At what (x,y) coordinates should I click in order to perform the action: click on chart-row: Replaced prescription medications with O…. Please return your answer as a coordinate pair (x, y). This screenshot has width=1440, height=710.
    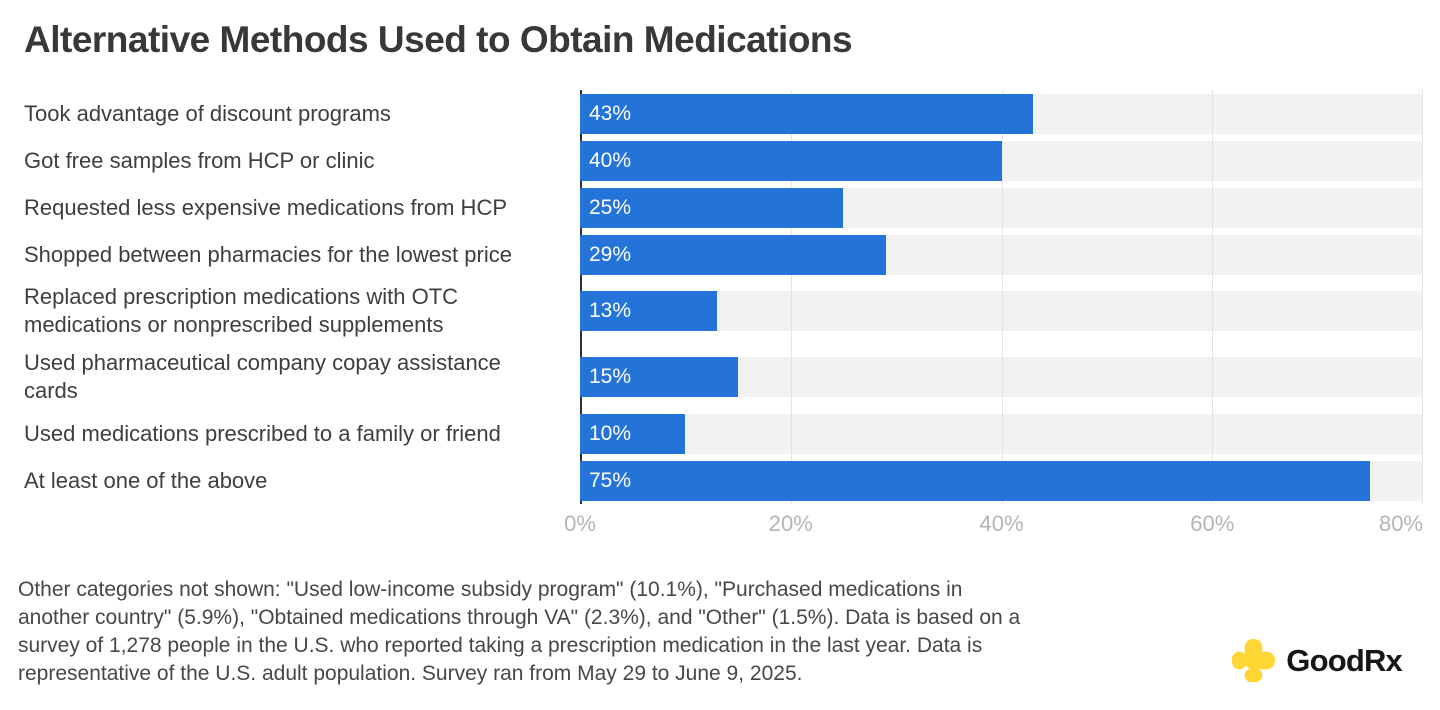
    Looking at the image, I should click on (723, 311).